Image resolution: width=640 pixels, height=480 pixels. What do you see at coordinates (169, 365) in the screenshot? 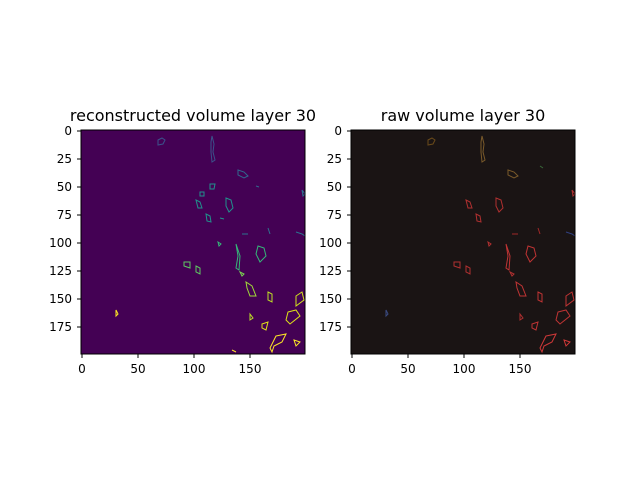
I see `reconstructed-x-axis: 0 50 100 150` at bounding box center [169, 365].